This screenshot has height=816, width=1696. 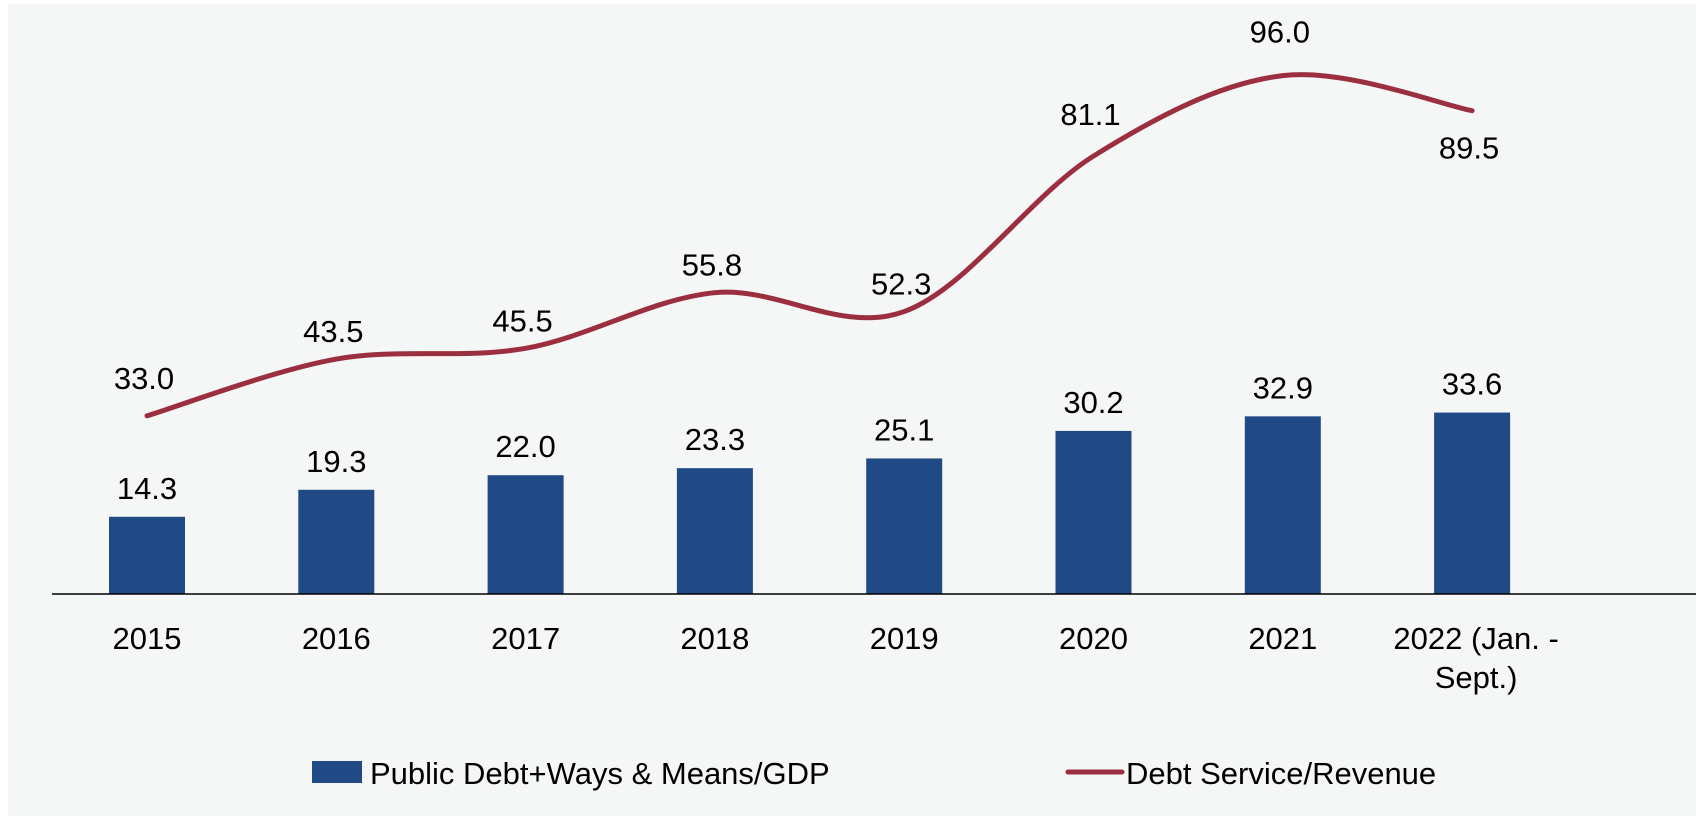 What do you see at coordinates (1472, 503) in the screenshot?
I see `bar-2022` at bounding box center [1472, 503].